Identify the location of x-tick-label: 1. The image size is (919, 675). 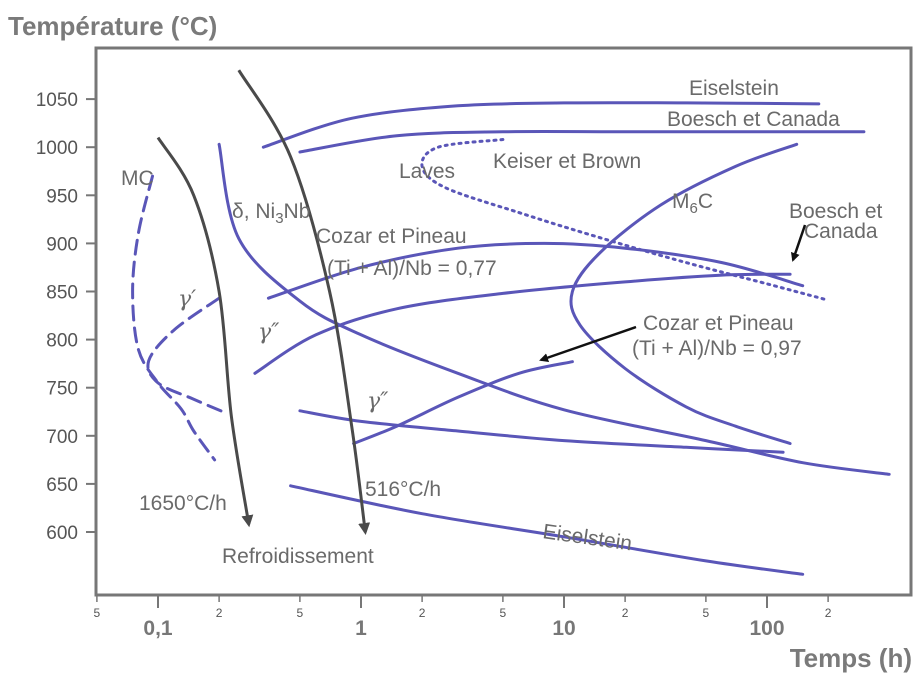
(361, 628).